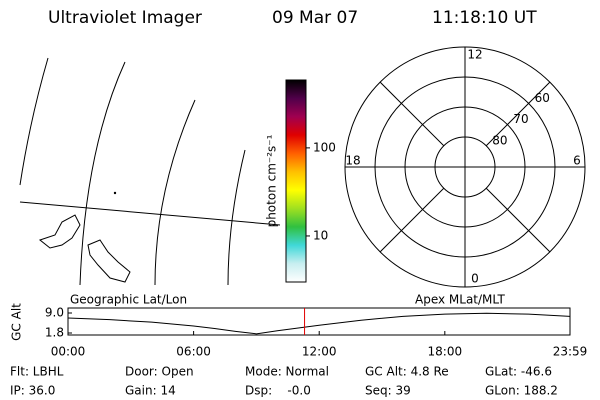 The image size is (600, 400). Describe the element at coordinates (388, 391) in the screenshot. I see `footer-field: Seq: 39` at that location.